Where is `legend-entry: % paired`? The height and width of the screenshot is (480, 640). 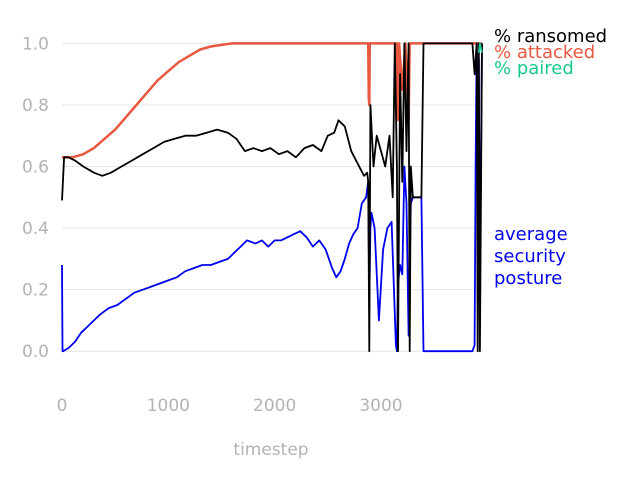 legend-entry: % paired is located at coordinates (534, 68).